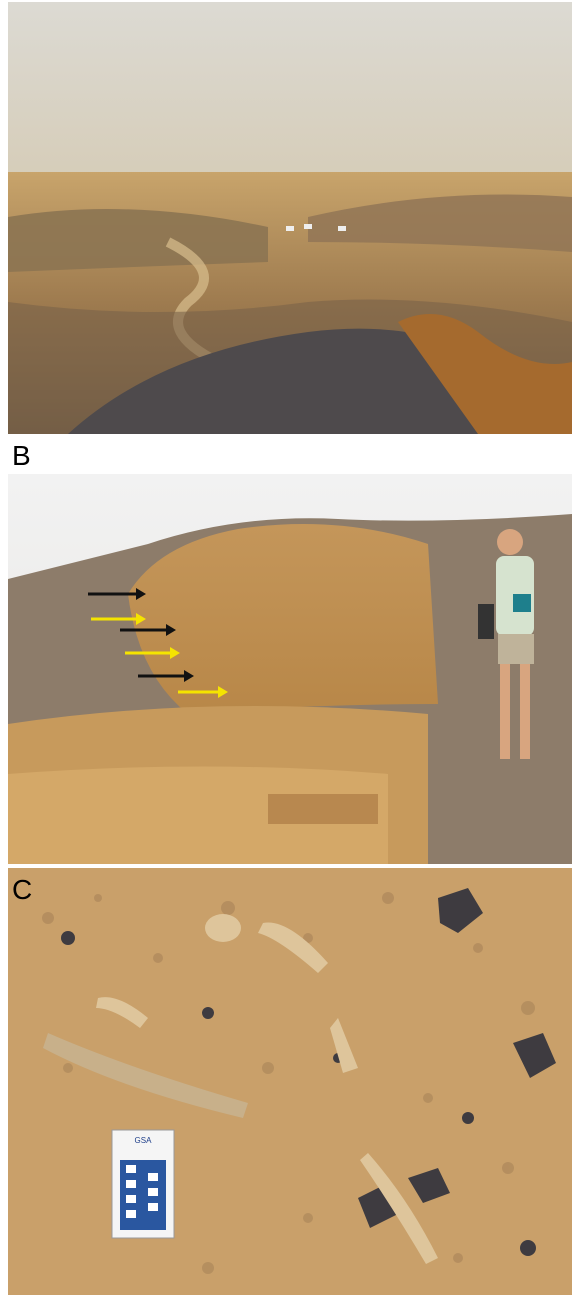  I want to click on dark-rubble-foreground, so click(273, 381).